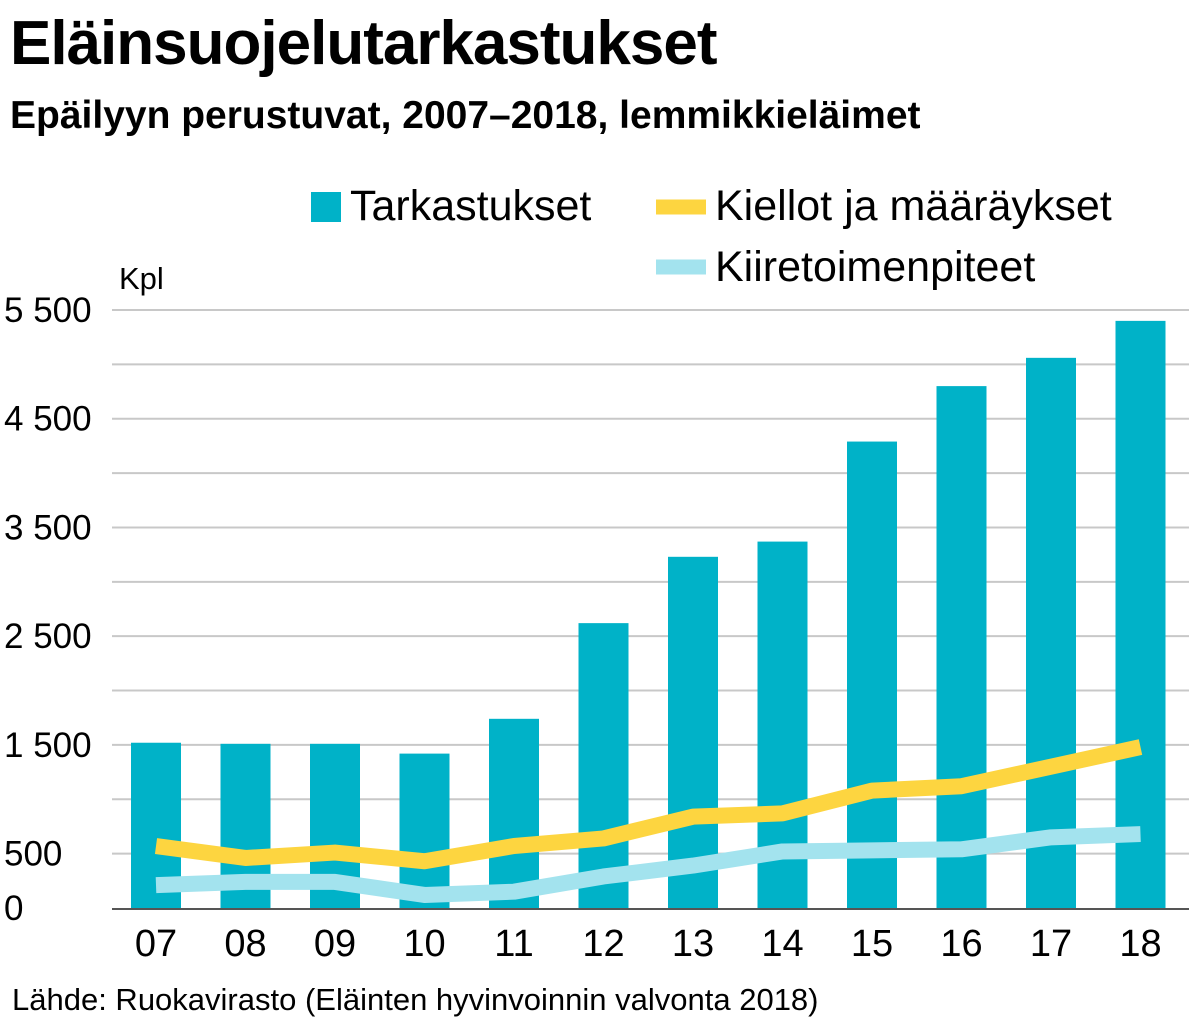 This screenshot has height=1033, width=1199. I want to click on line-kiiretoimenpiteet, so click(648, 864).